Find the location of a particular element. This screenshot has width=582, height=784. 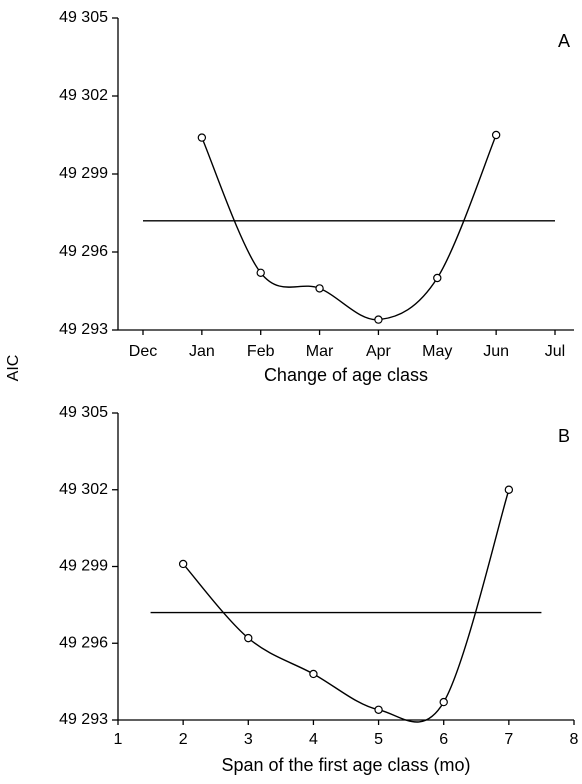

x-tick-label: 8 is located at coordinates (574, 739).